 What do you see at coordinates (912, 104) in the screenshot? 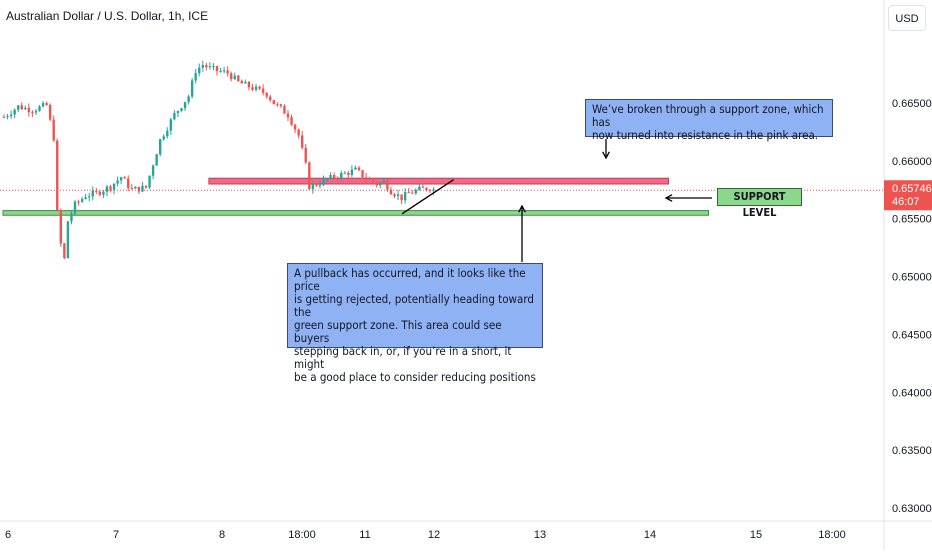
I see `y-tick-label: 0.66500` at bounding box center [912, 104].